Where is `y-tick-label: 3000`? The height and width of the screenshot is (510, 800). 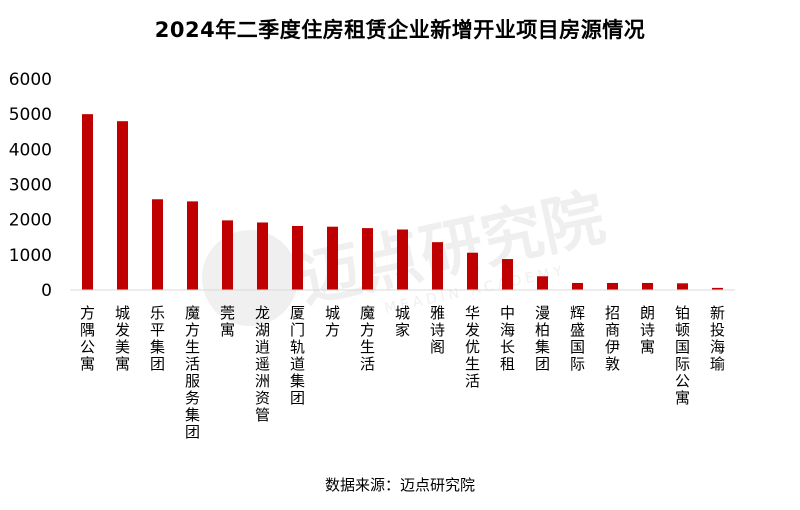
y-tick-label: 3000 is located at coordinates (30, 186).